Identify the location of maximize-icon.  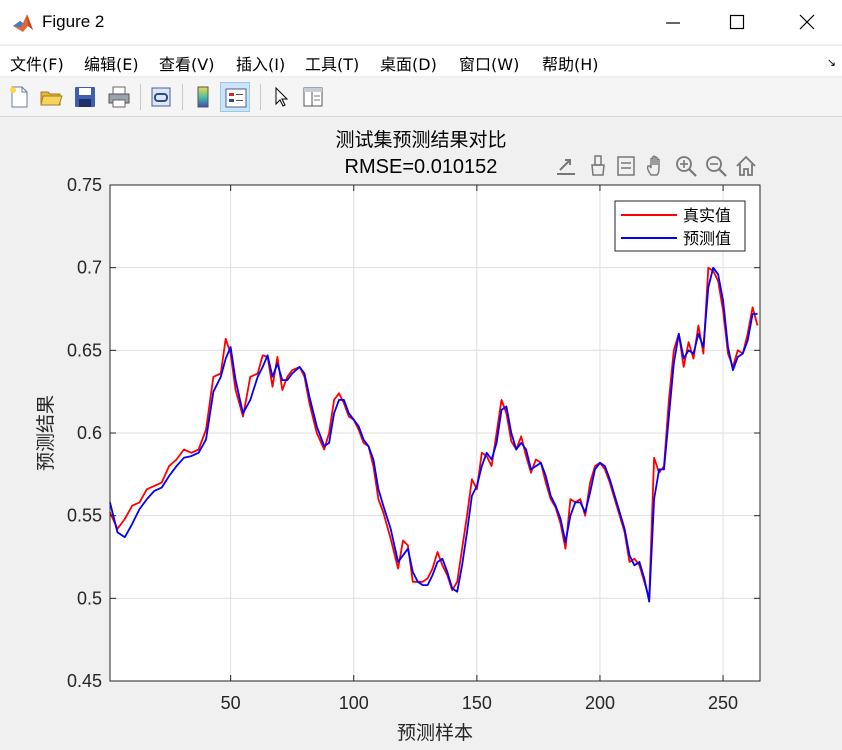
(737, 22).